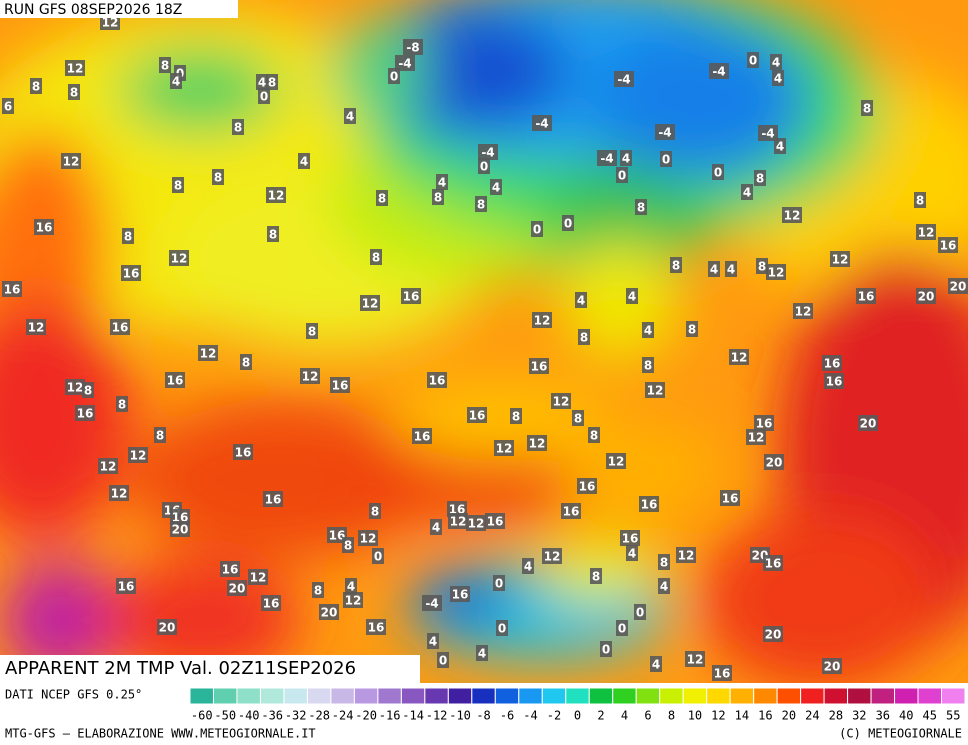 The height and width of the screenshot is (745, 968). What do you see at coordinates (272, 716) in the screenshot?
I see `colorbar-tick-label: -36` at bounding box center [272, 716].